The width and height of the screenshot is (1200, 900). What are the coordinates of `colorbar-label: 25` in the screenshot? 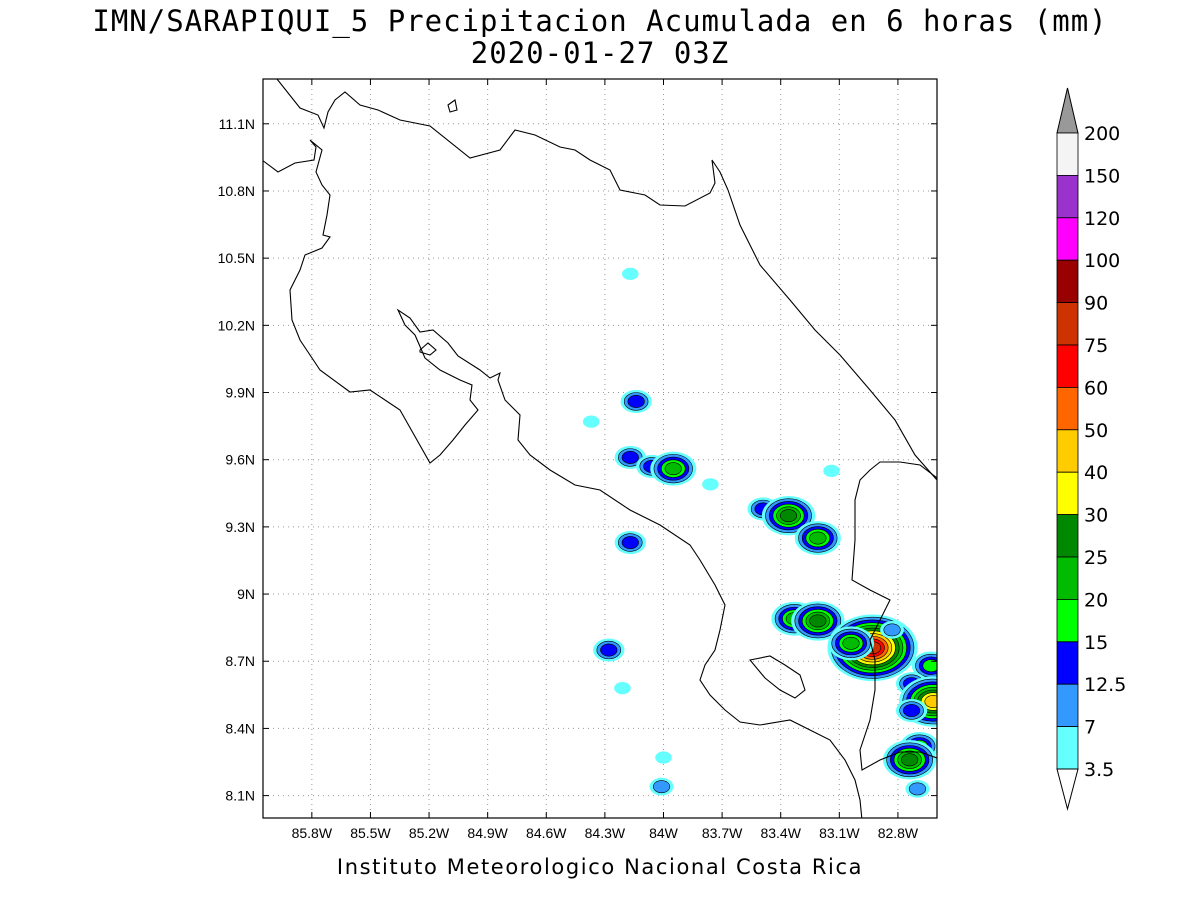 It's located at (1096, 558).